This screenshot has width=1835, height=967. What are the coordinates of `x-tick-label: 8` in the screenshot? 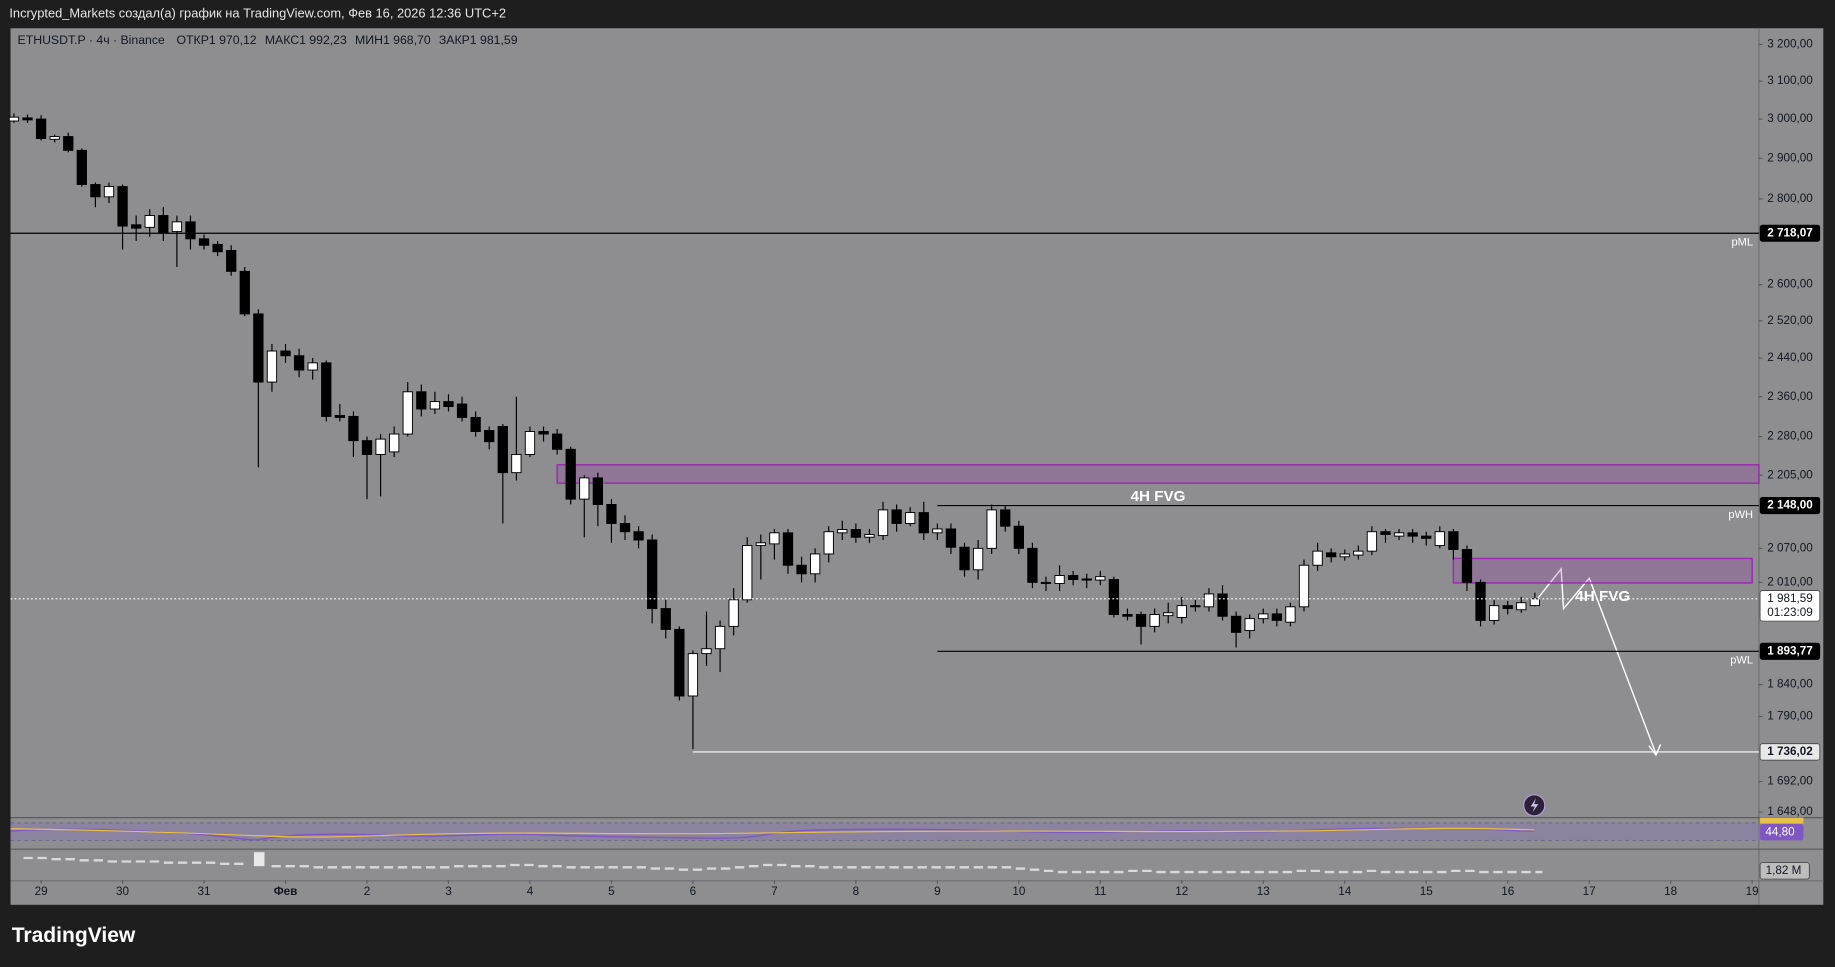 It's located at (856, 891).